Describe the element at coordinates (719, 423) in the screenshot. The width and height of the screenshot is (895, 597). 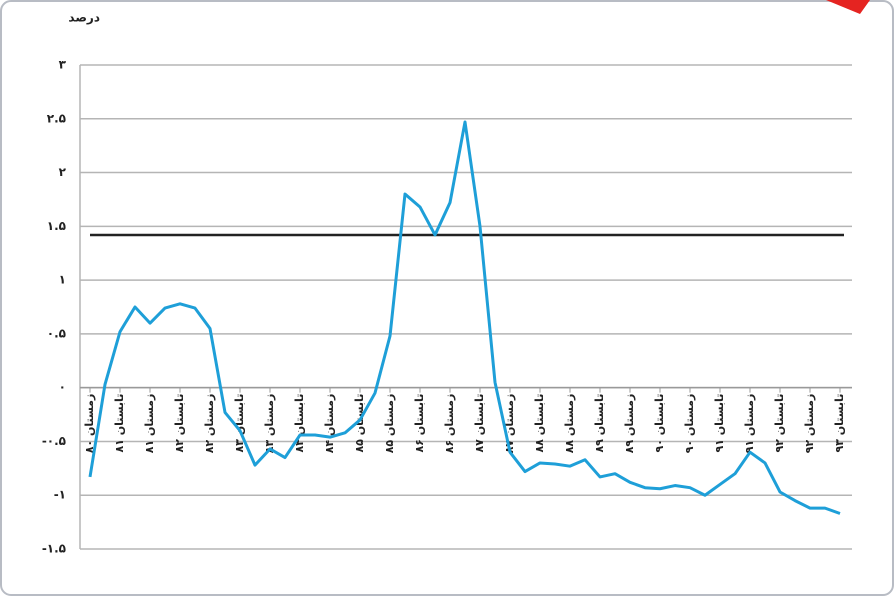
I see `x-tick-label: تابستان ۹۱` at that location.